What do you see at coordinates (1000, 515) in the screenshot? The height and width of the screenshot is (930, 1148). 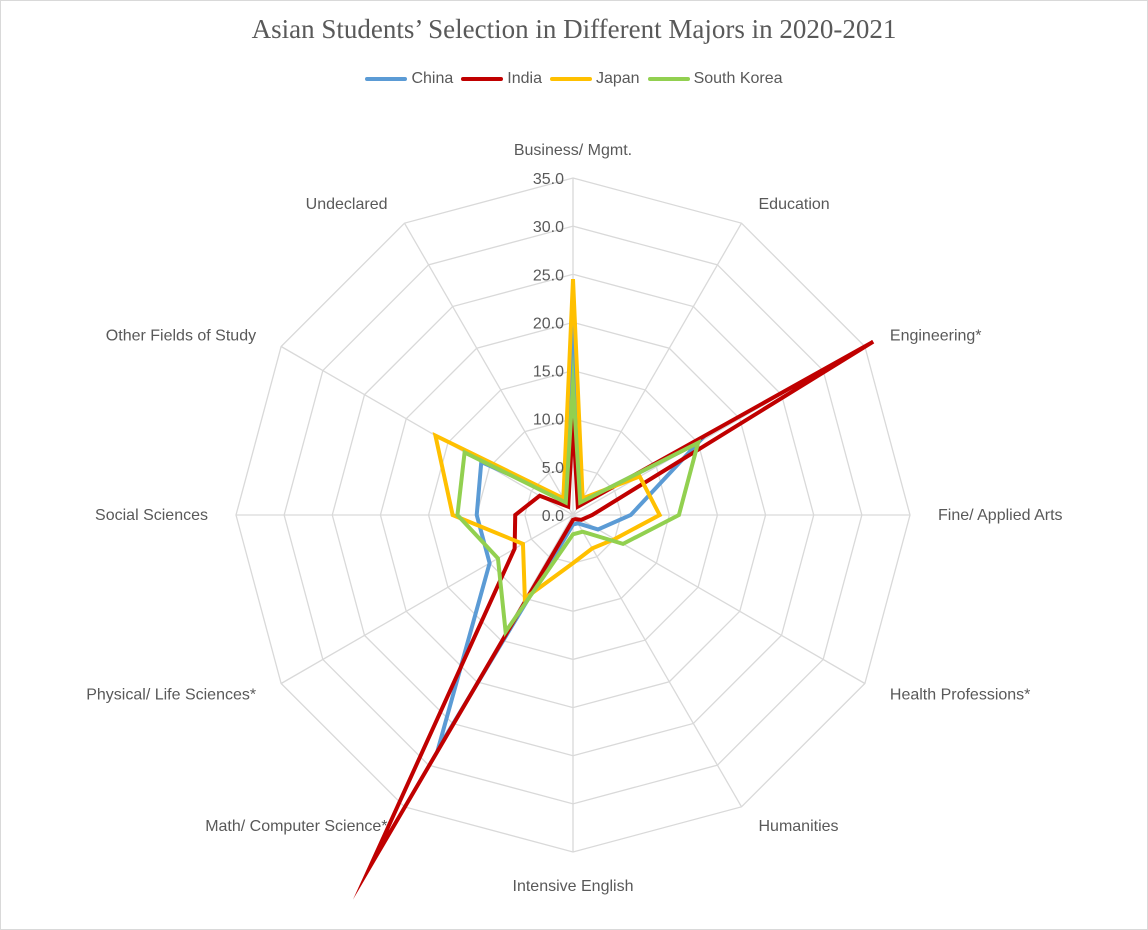 I see `category-label-fine-applied-arts: Fine/ Applied Arts` at bounding box center [1000, 515].